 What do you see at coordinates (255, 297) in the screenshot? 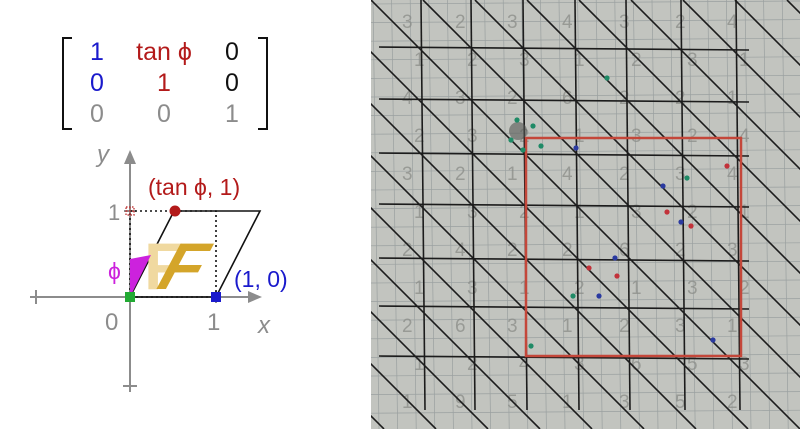
I see `x-axis-arrow` at bounding box center [255, 297].